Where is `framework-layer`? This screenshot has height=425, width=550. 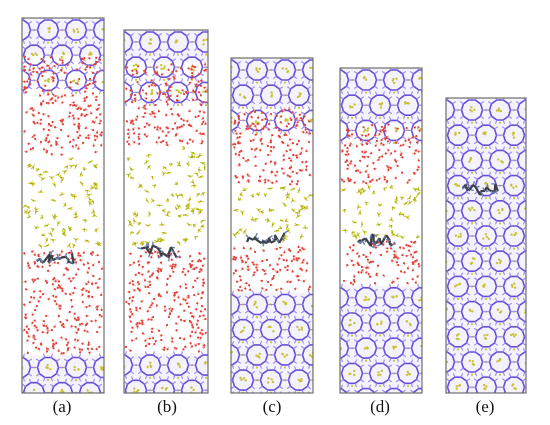 framework-layer is located at coordinates (381, 106).